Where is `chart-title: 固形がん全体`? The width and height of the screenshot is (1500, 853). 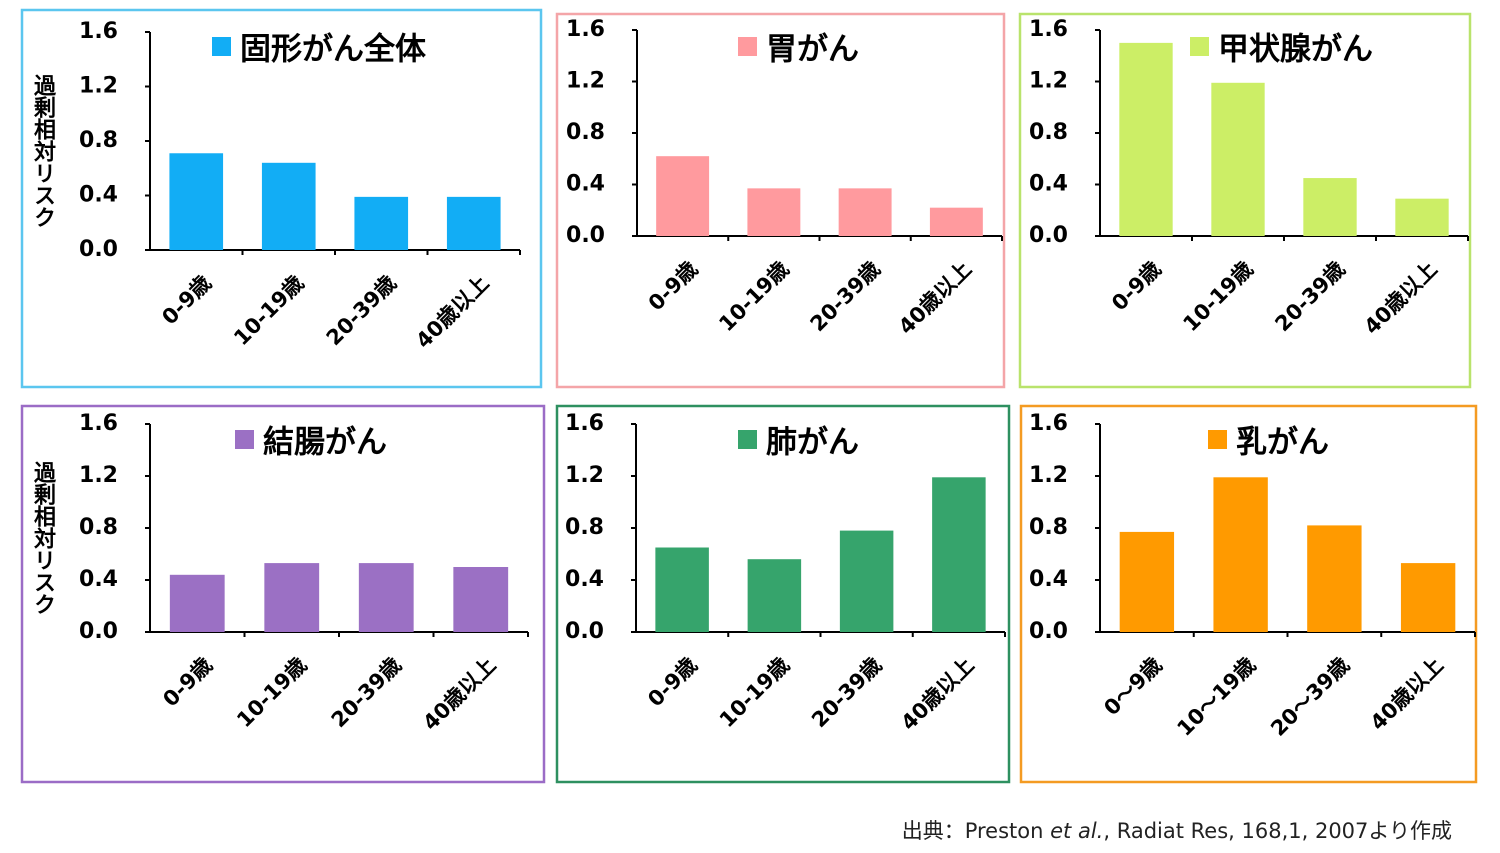
chart-title: 固形がん全体 is located at coordinates (333, 50).